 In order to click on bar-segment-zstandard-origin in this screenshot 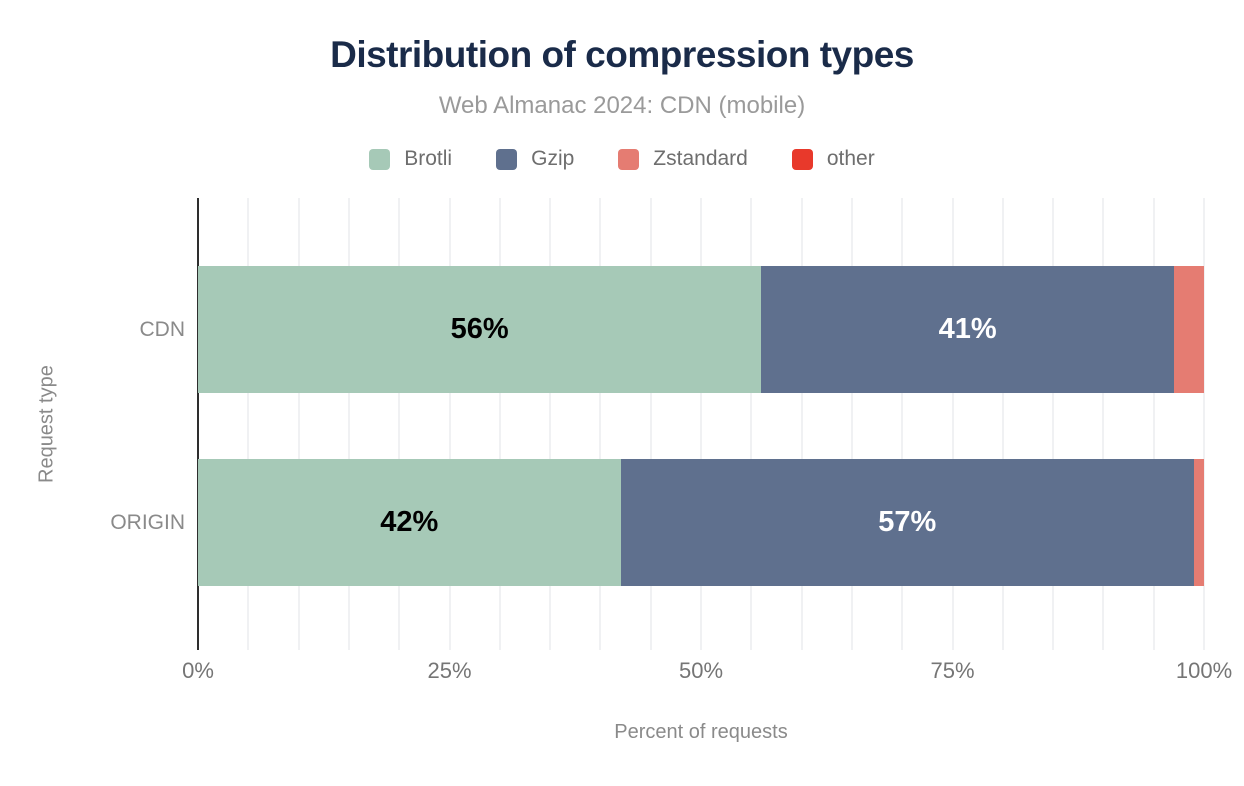, I will do `click(1198, 522)`.